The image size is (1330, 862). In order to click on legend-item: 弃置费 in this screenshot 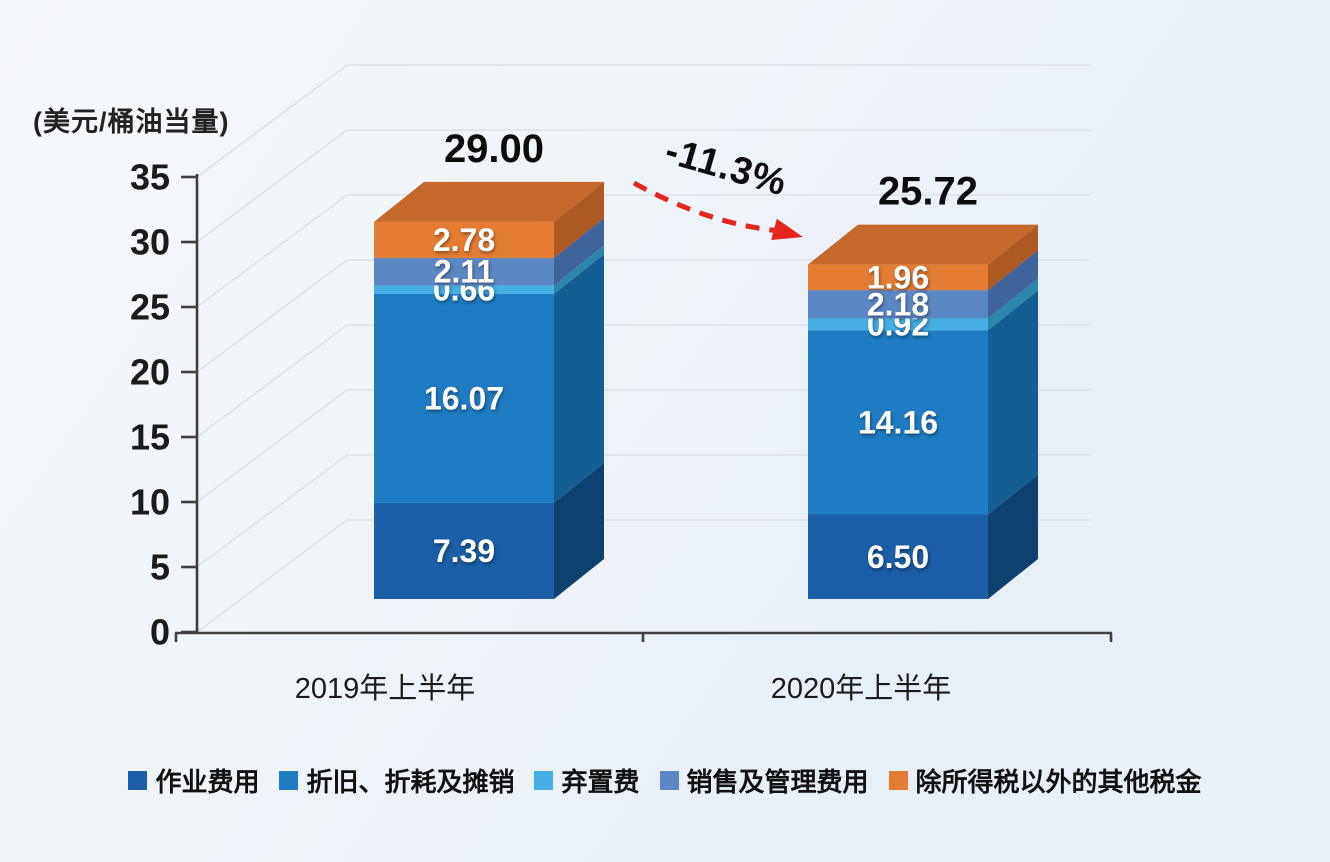, I will do `click(587, 780)`.